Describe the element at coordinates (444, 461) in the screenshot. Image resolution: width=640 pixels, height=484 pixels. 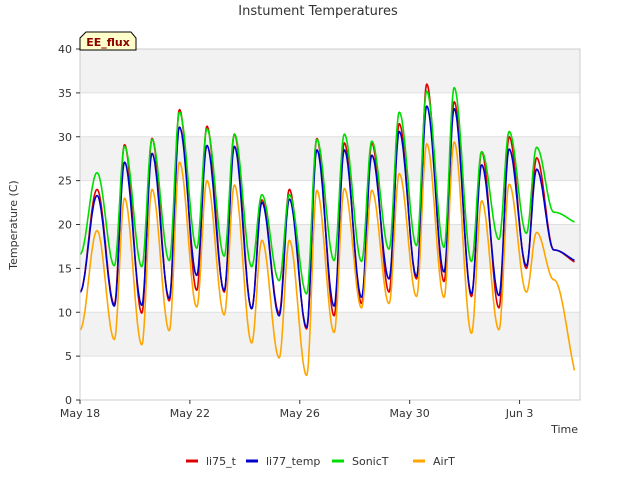
I see `legend-label: AirT` at that location.